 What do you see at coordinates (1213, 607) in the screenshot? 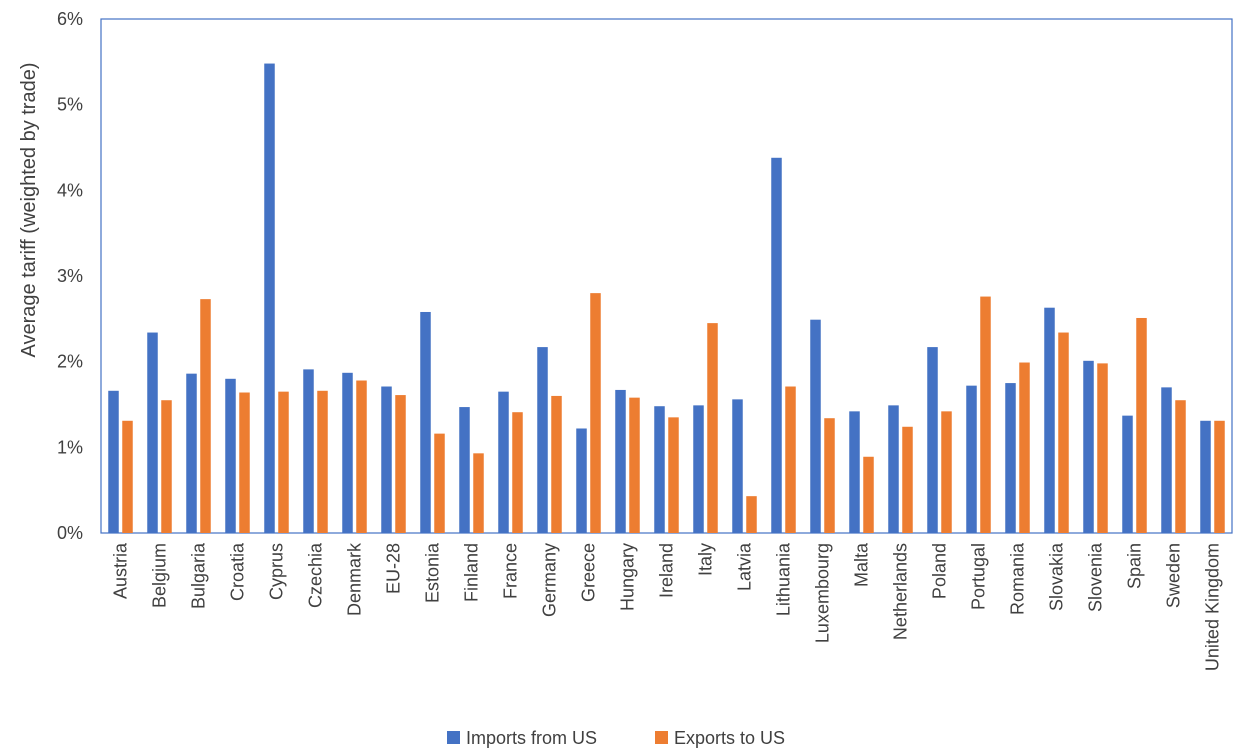
I see `x-tick-label: United Kingdom` at bounding box center [1213, 607].